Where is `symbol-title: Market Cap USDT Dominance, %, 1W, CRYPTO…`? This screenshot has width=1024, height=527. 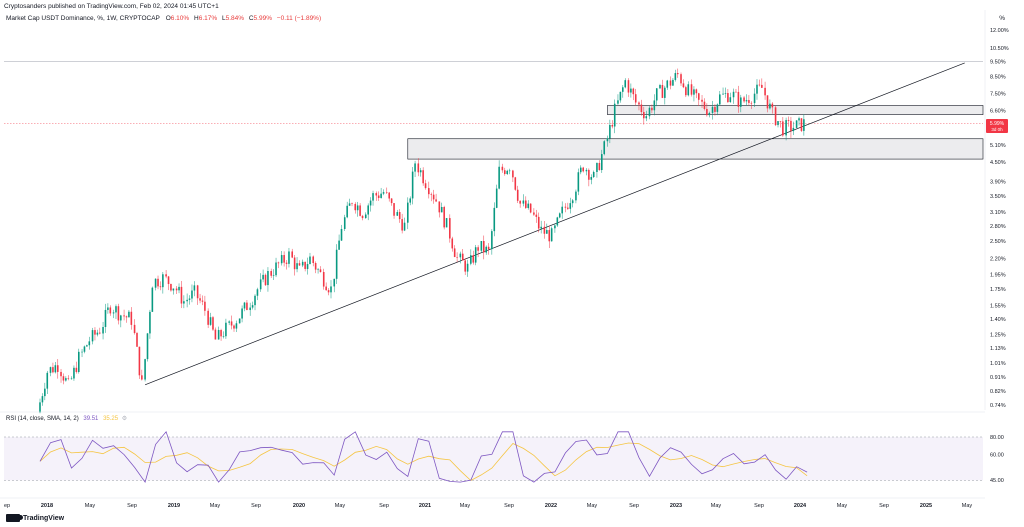
symbol-title: Market Cap USDT Dominance, %, 1W, CRYPTO… is located at coordinates (83, 18).